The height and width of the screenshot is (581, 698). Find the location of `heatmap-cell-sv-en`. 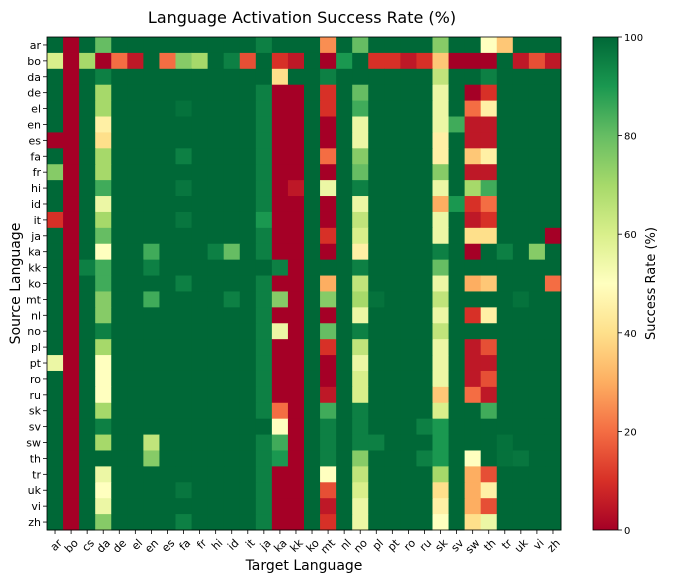

heatmap-cell-sv-en is located at coordinates (151, 427).